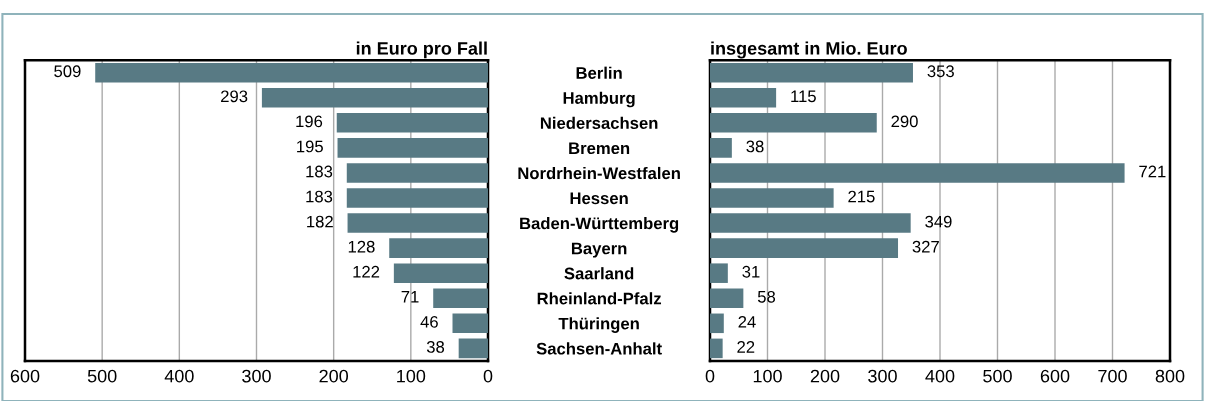 This screenshot has height=401, width=1205. What do you see at coordinates (429, 321) in the screenshot?
I see `data-label: 46` at bounding box center [429, 321].